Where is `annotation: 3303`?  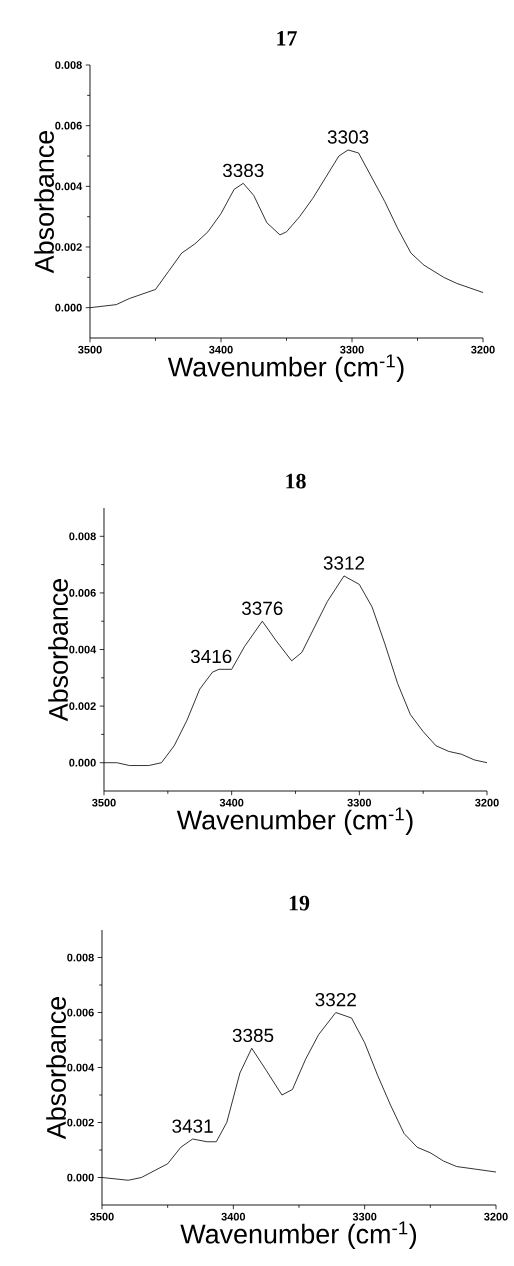 annotation: 3303 is located at coordinates (348, 137).